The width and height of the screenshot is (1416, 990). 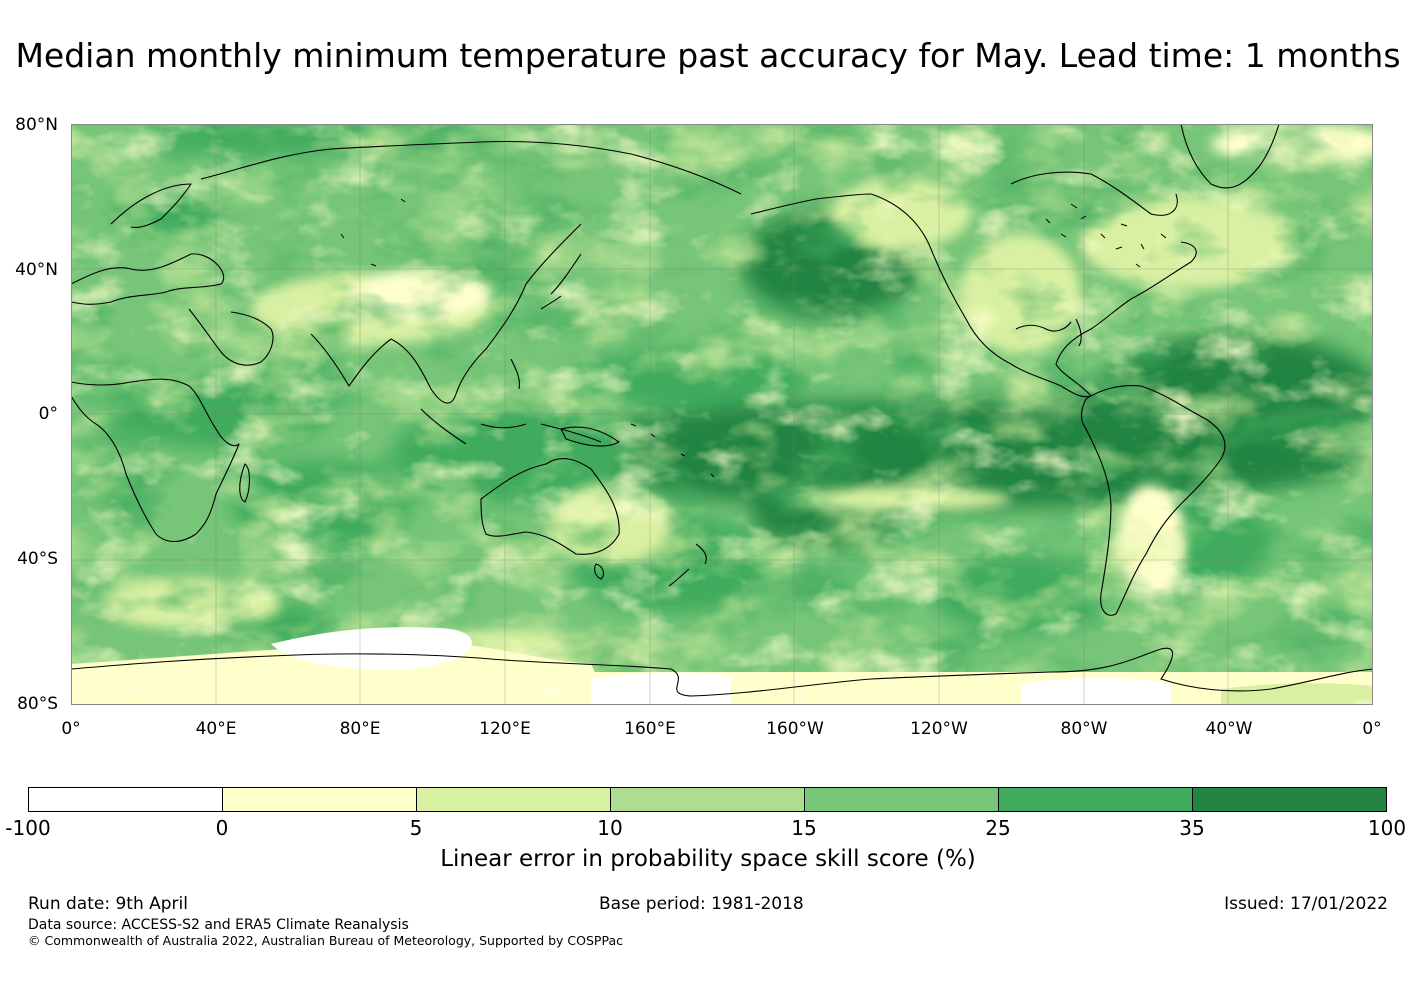 What do you see at coordinates (151, 205) in the screenshot?
I see `coast-scandinavia` at bounding box center [151, 205].